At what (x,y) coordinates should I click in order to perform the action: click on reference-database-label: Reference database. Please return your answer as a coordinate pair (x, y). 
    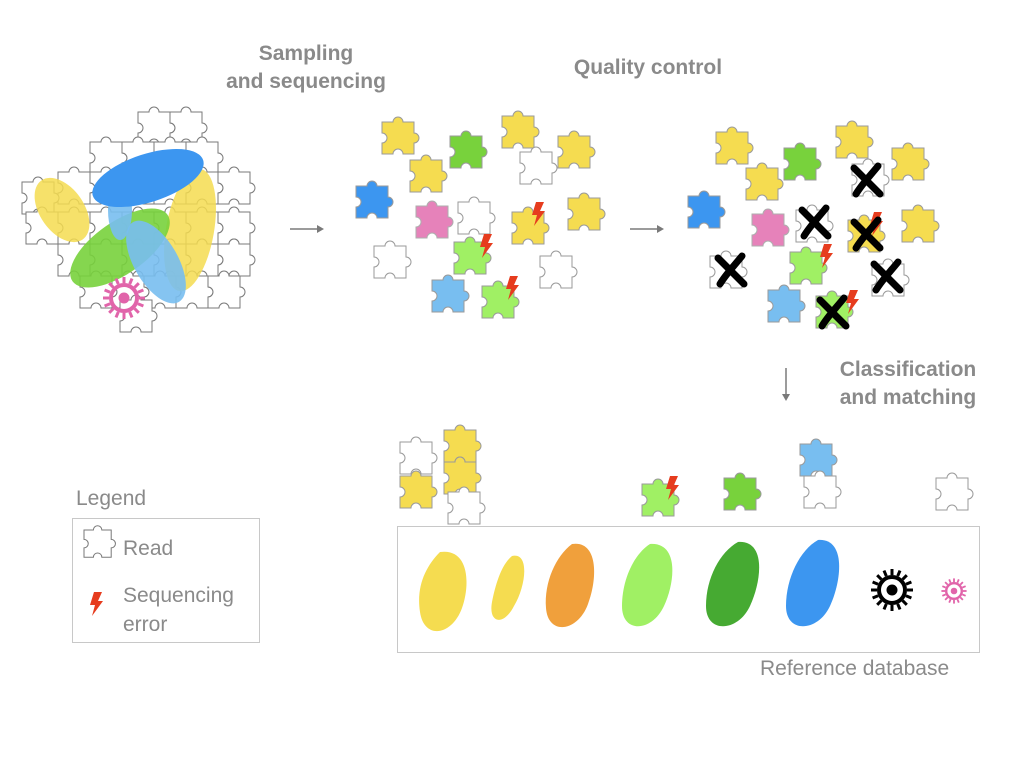
    Looking at the image, I should click on (855, 668).